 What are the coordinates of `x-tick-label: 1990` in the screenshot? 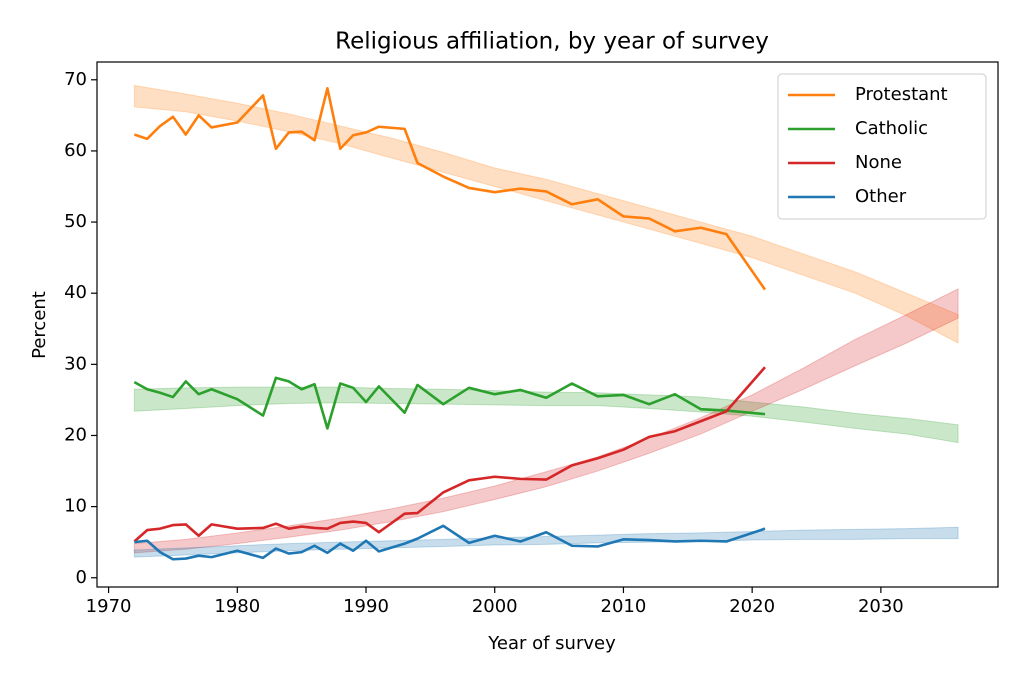 It's located at (366, 606).